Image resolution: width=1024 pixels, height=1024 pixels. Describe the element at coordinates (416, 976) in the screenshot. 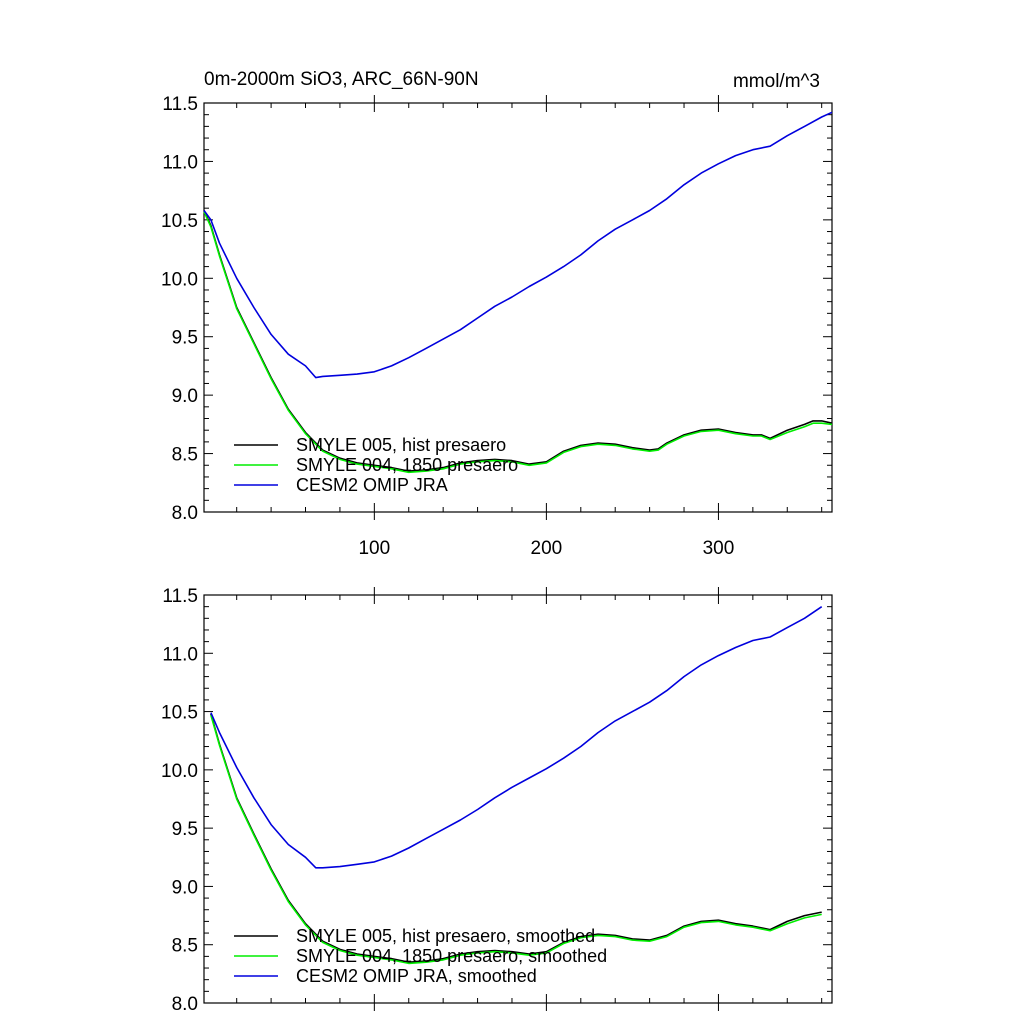

I see `legend-label: CESM2 OMIP JRA, smoothed` at that location.